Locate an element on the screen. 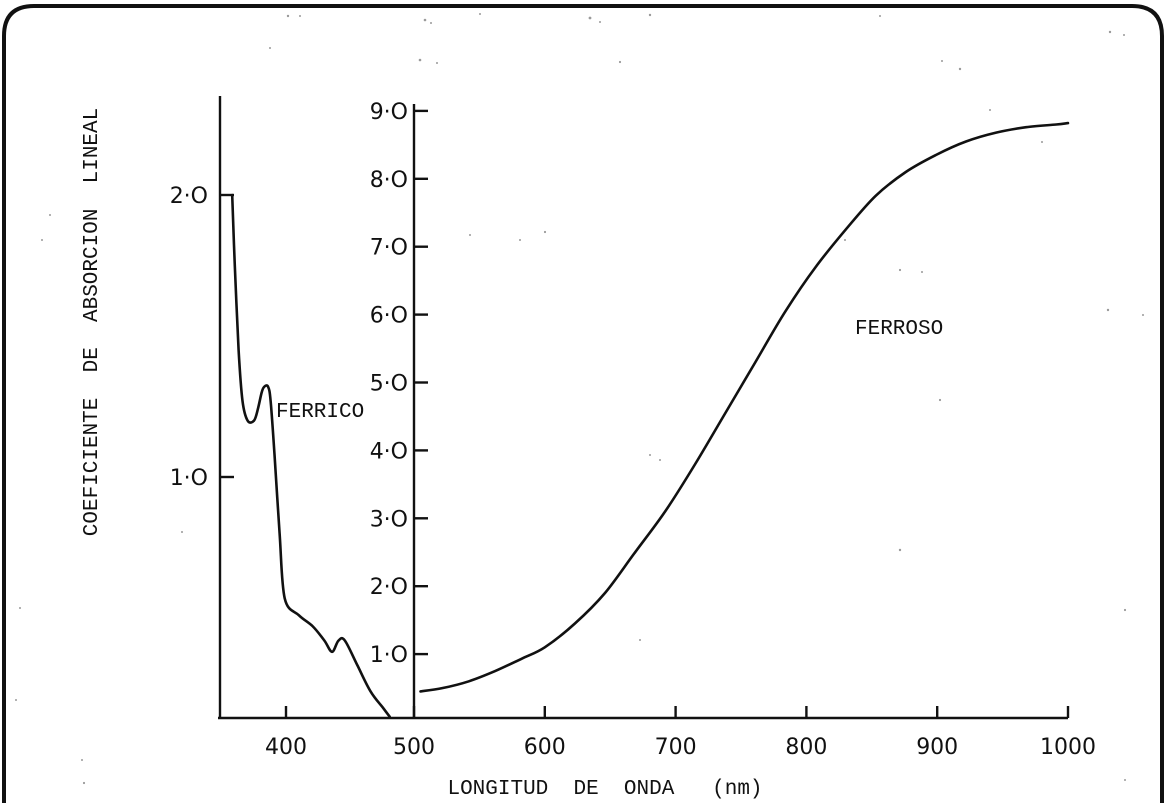  right-y-tick-label: 6·O is located at coordinates (389, 316).